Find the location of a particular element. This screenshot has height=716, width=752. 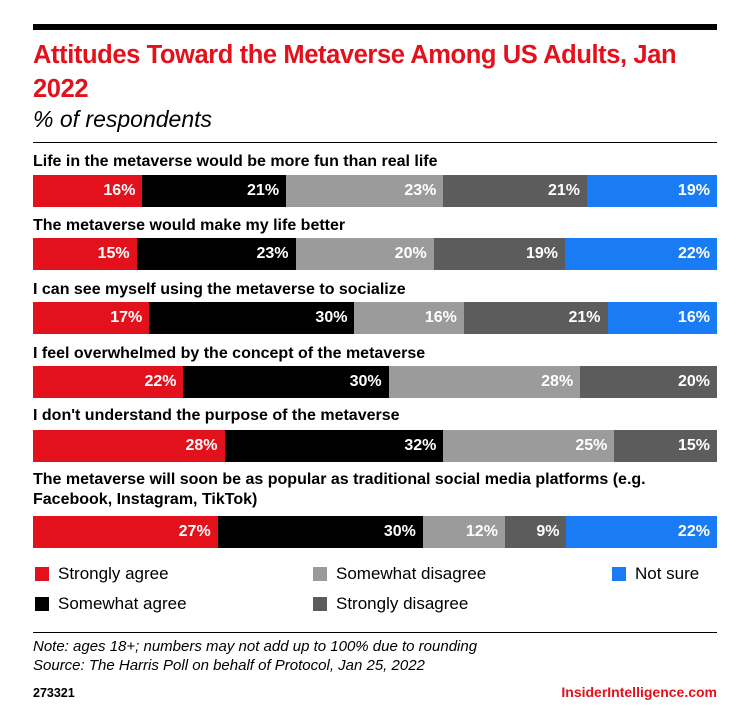

bar-segment: 12% is located at coordinates (463, 532).